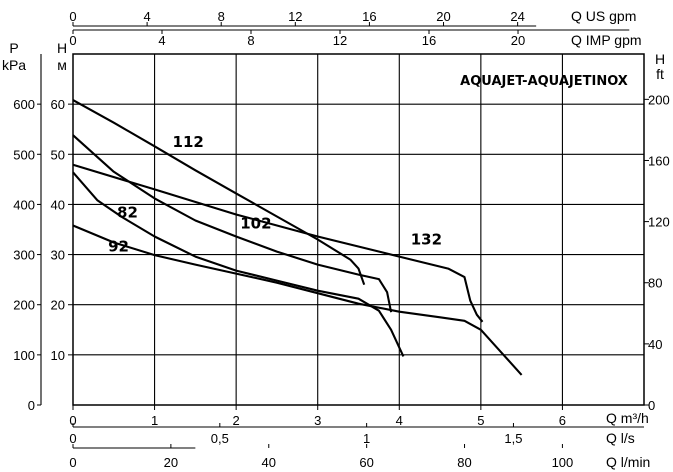  Describe the element at coordinates (563, 462) in the screenshot. I see `bottom-lmin-axis-tick-label: 100` at that location.